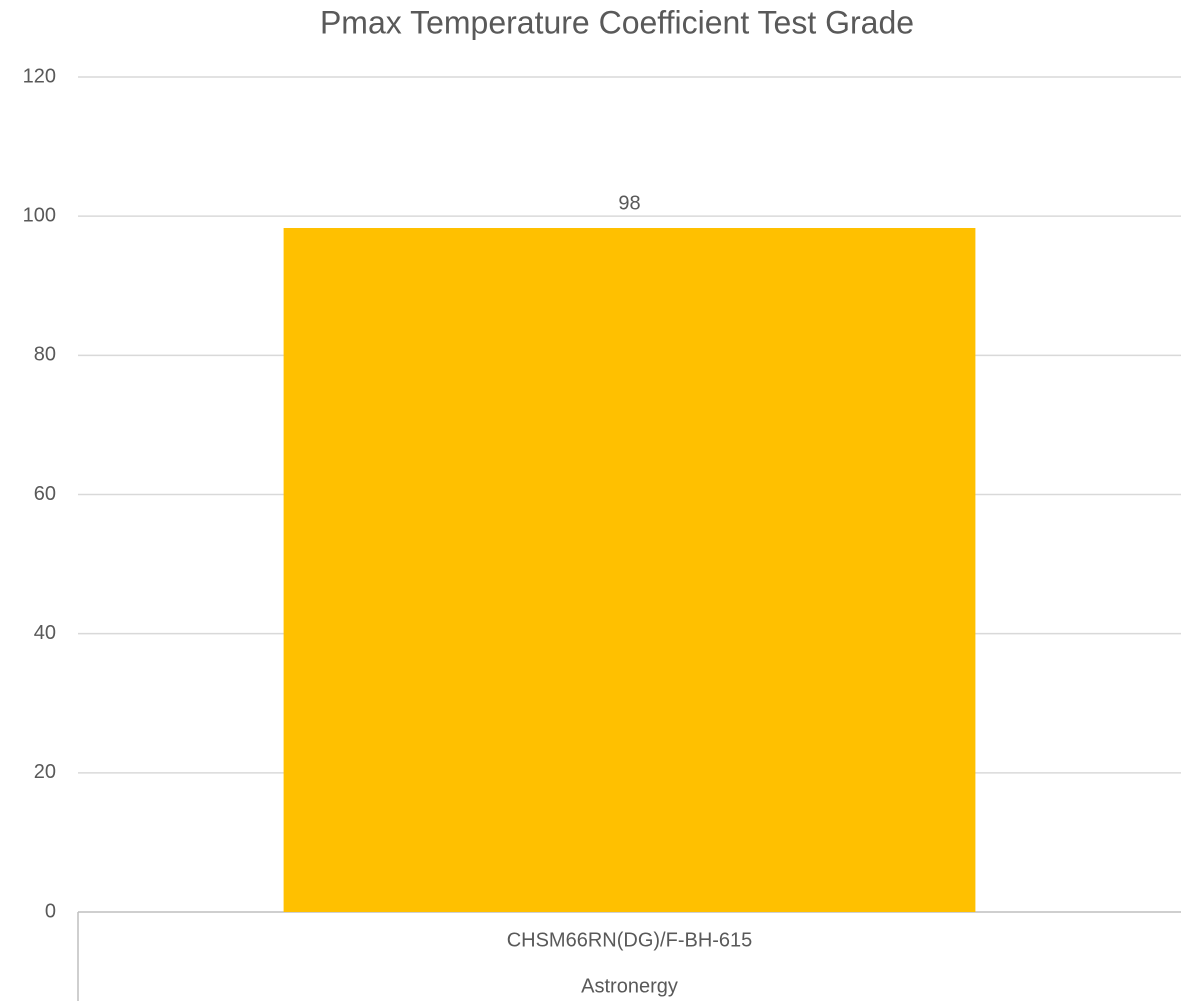  What do you see at coordinates (45, 355) in the screenshot?
I see `y-tick-label: 80` at bounding box center [45, 355].